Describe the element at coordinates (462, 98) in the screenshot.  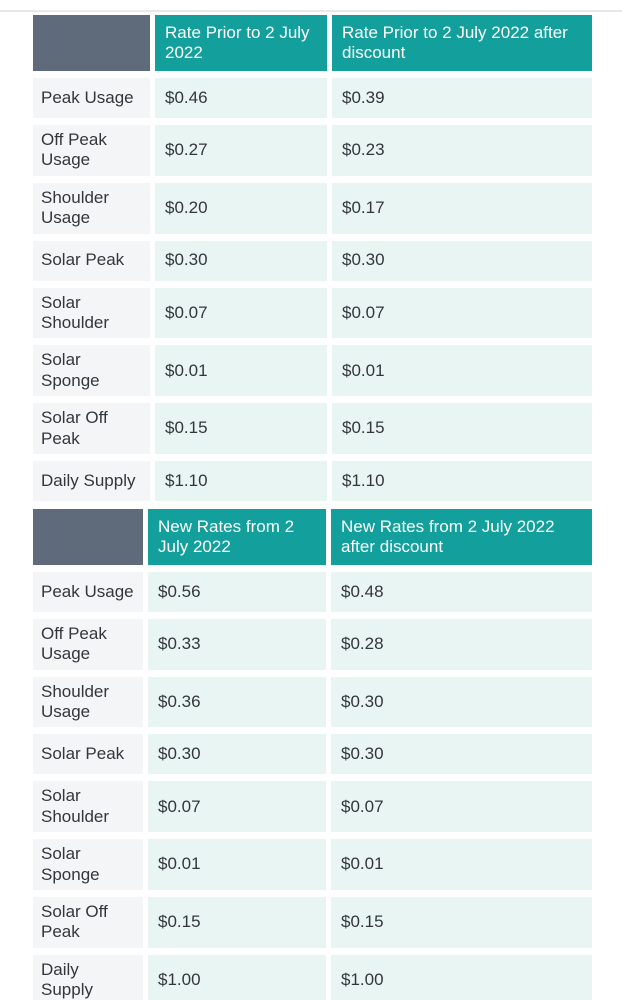
I see `discount-rate-value: $0.39` at that location.